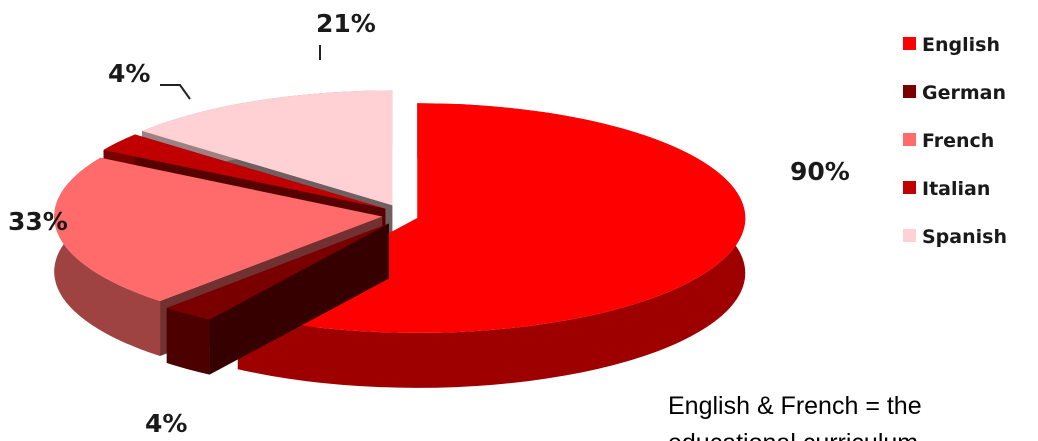  Describe the element at coordinates (244, 171) in the screenshot. I see `pie-slice-italian` at that location.